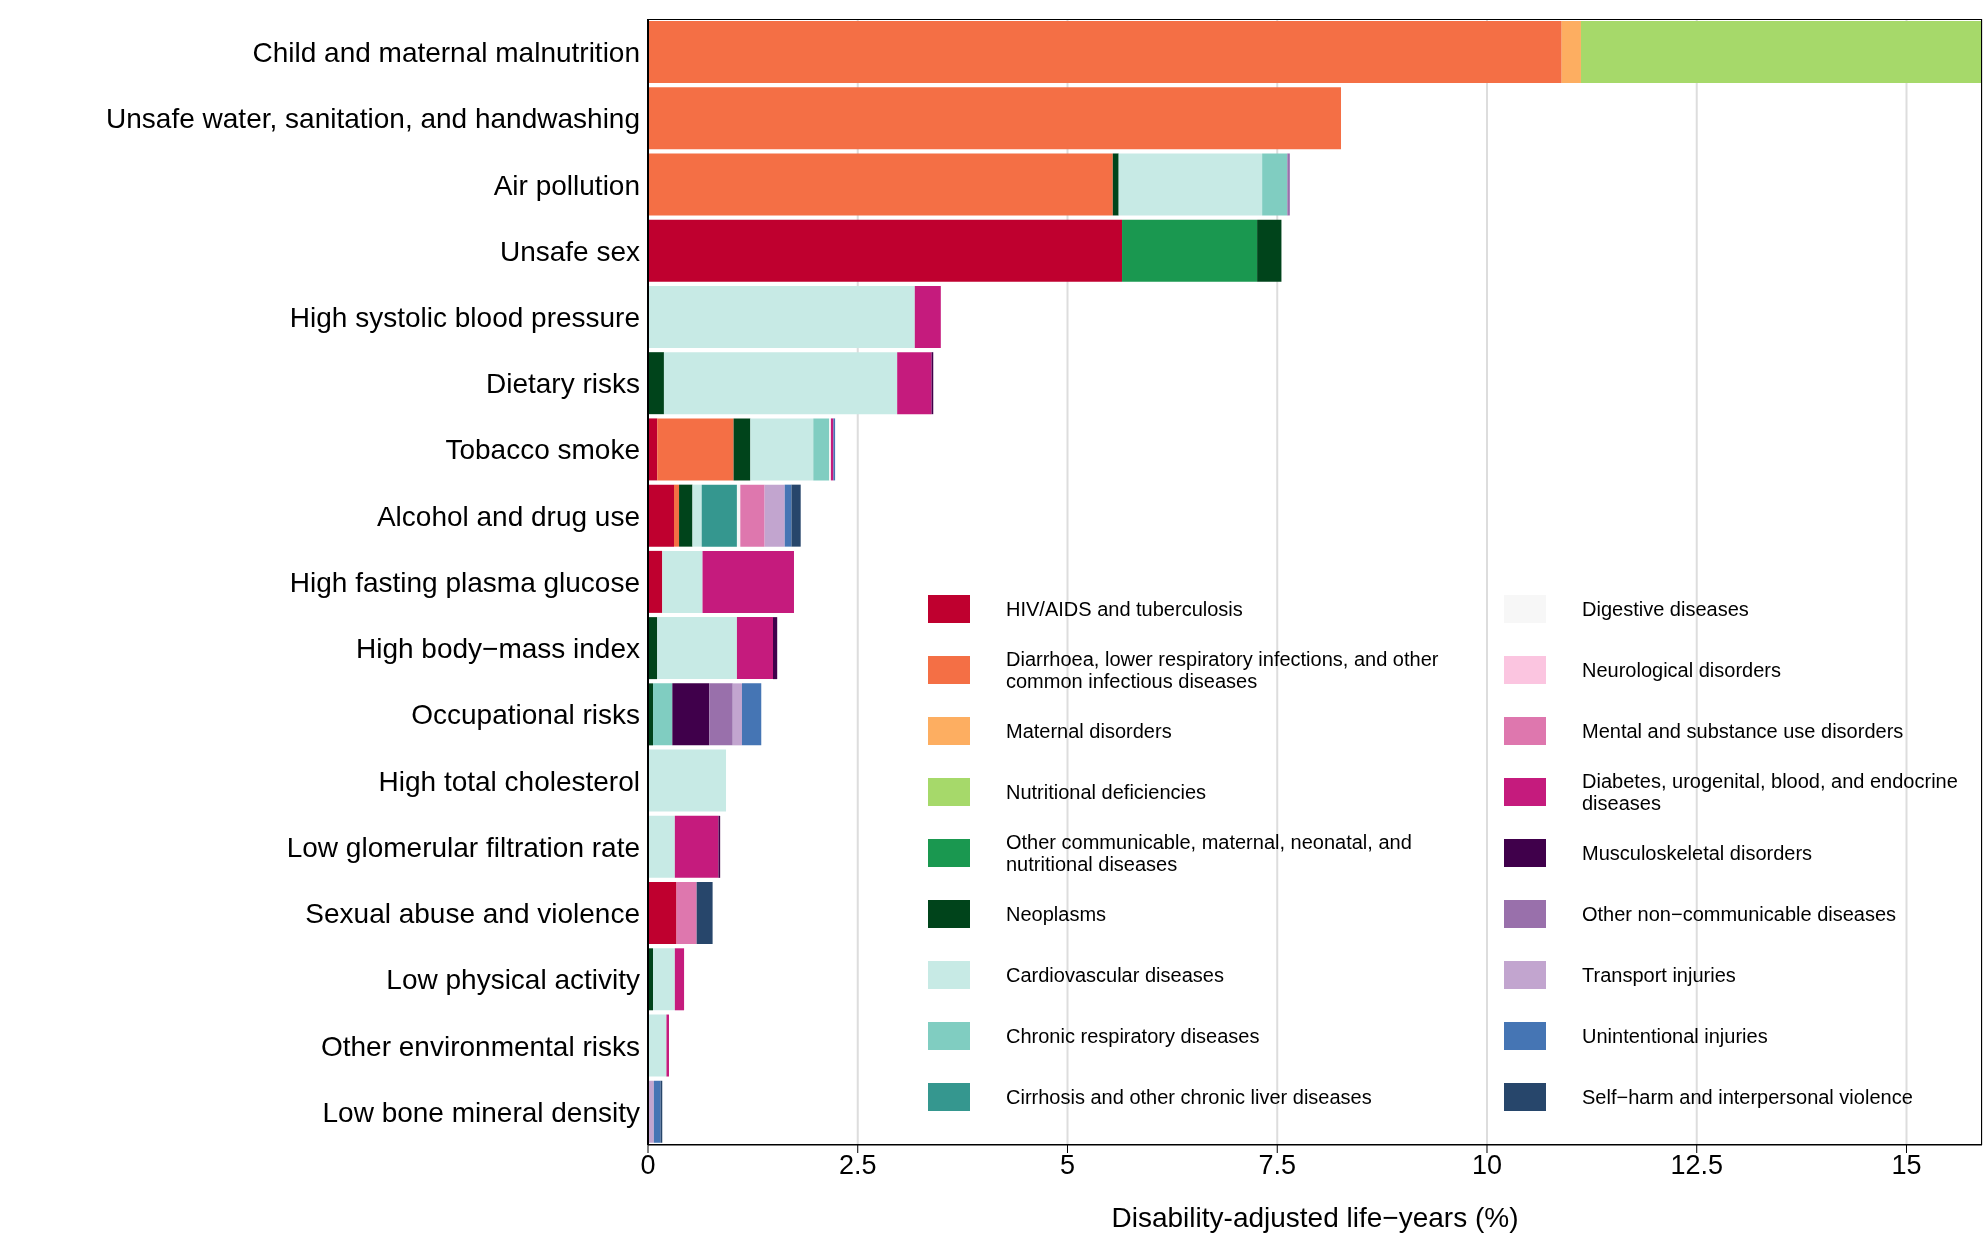 The width and height of the screenshot is (1988, 1245). What do you see at coordinates (1665, 608) in the screenshot?
I see `legend-label: Digestive diseases` at bounding box center [1665, 608].